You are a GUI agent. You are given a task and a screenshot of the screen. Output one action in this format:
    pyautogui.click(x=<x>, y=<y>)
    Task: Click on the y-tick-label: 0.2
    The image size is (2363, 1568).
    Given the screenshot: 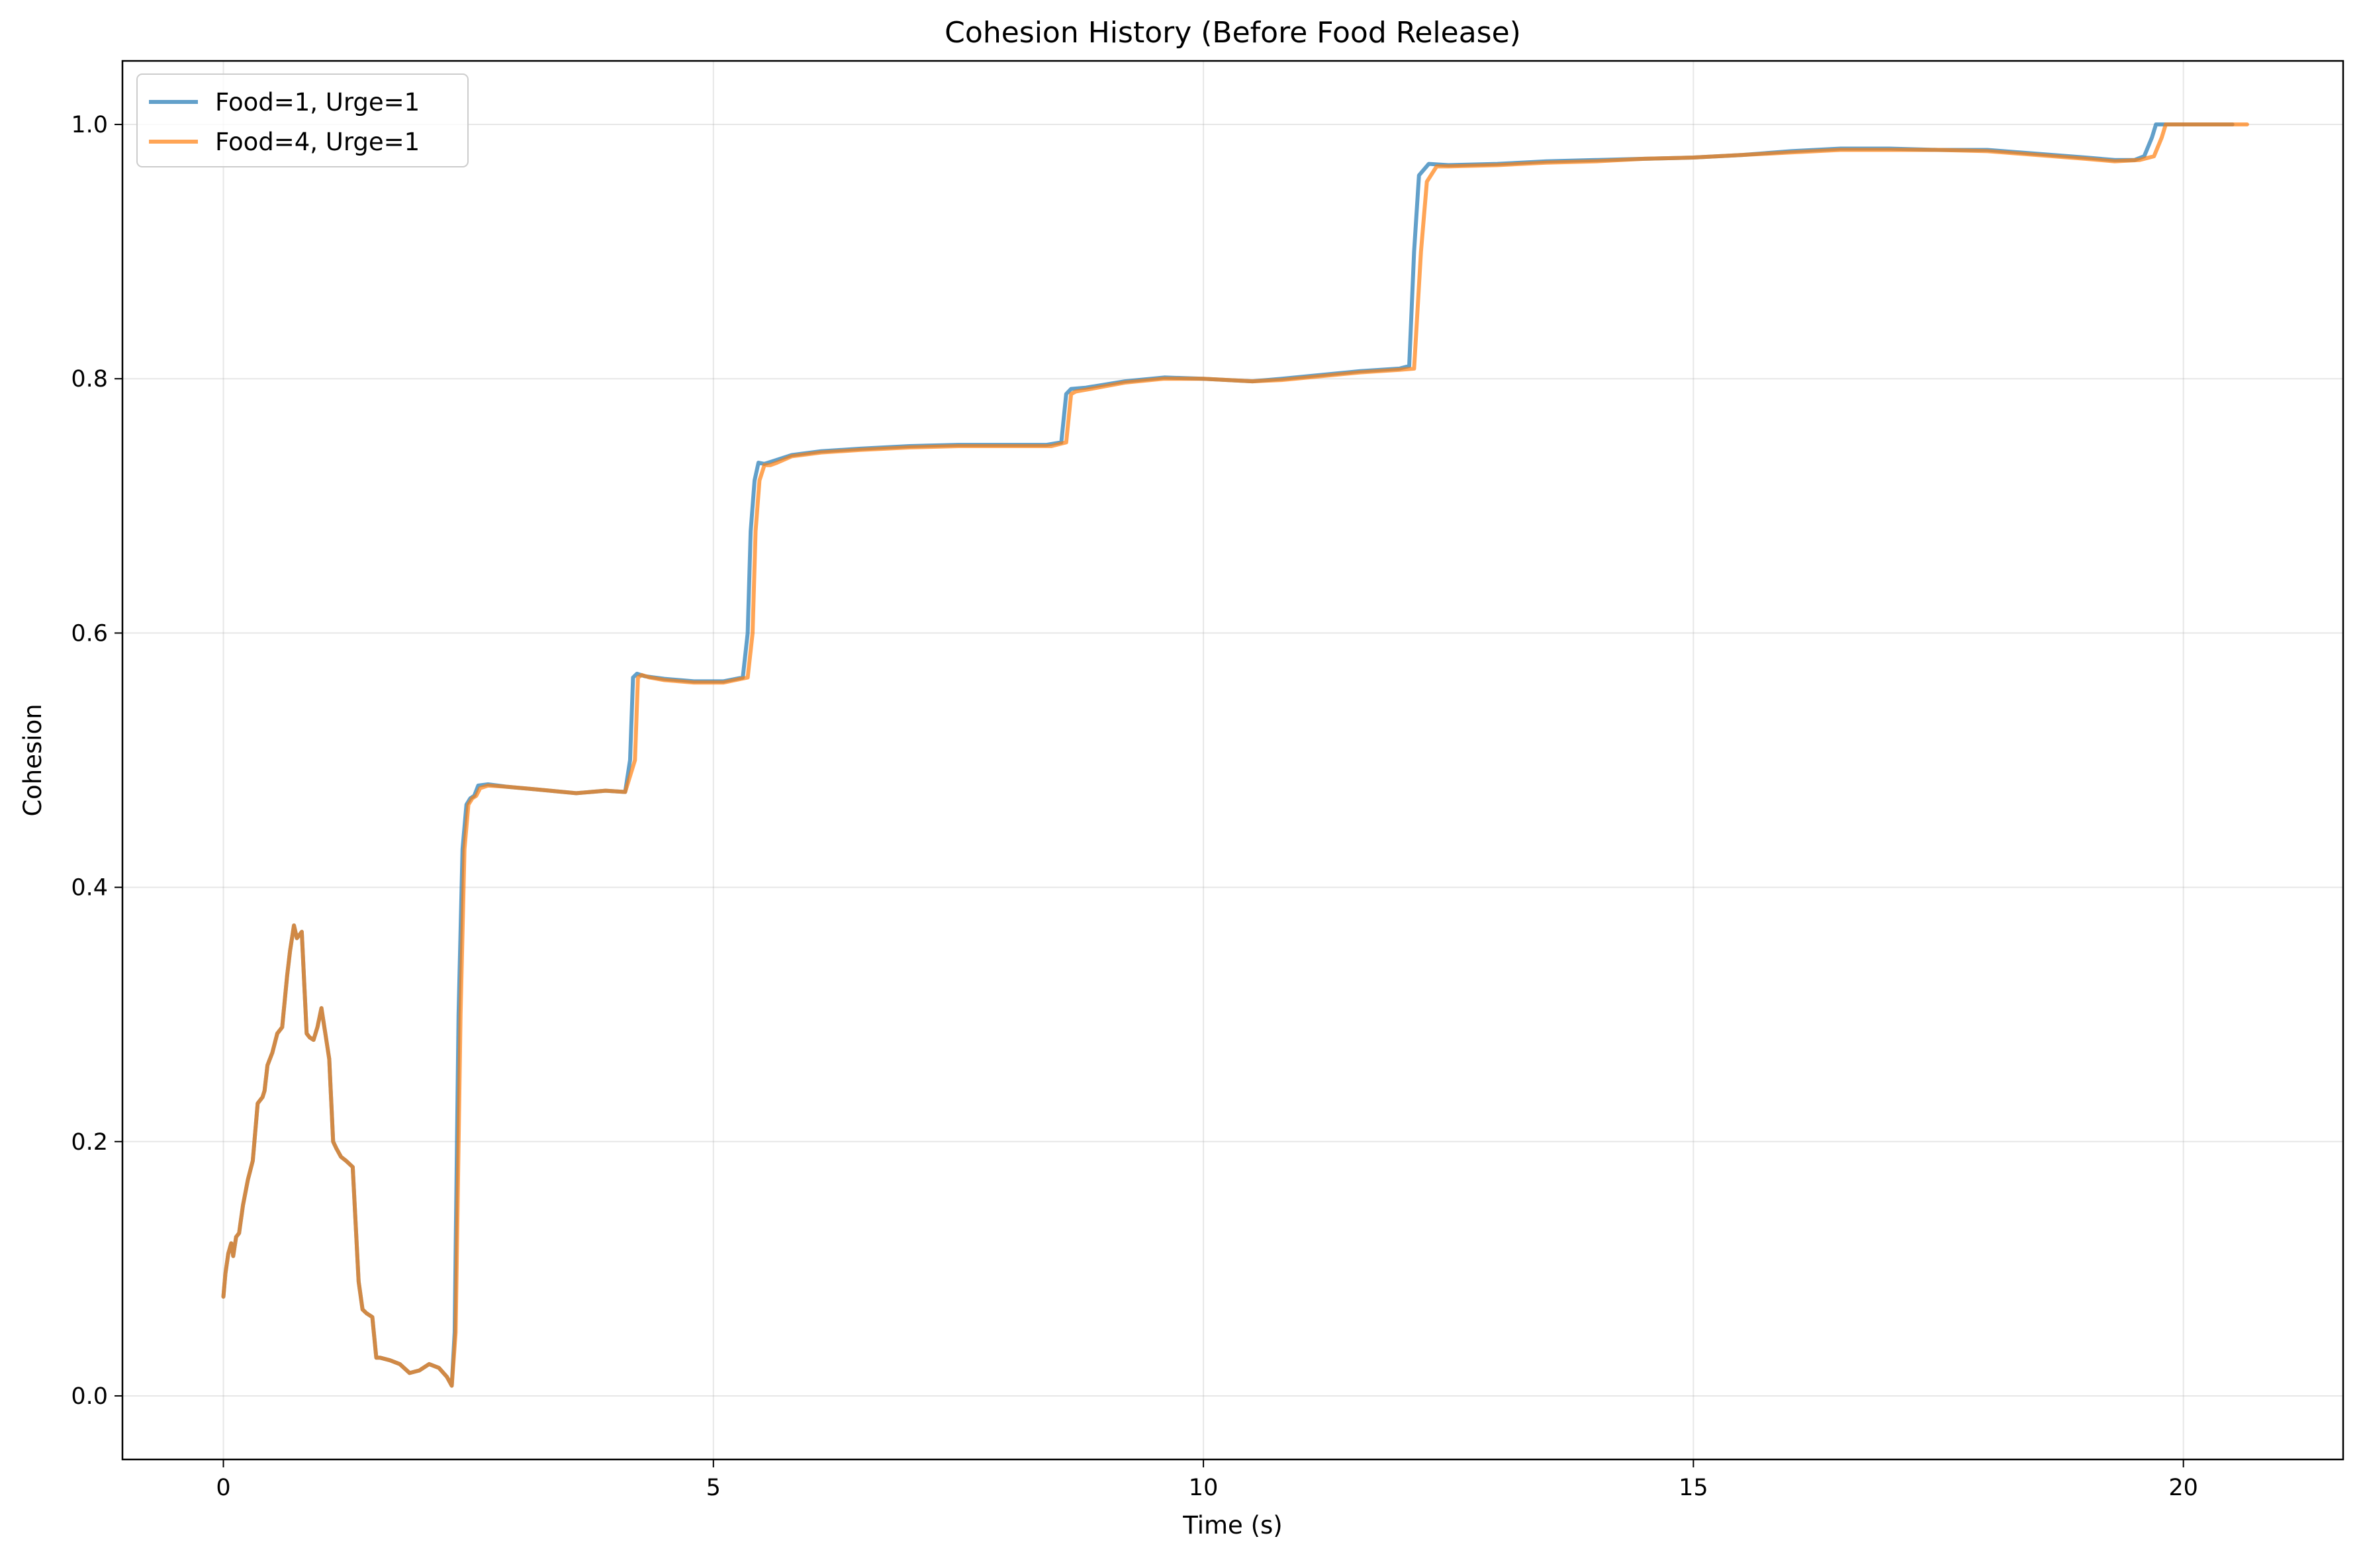 What is the action you would take?
    pyautogui.click(x=89, y=1142)
    